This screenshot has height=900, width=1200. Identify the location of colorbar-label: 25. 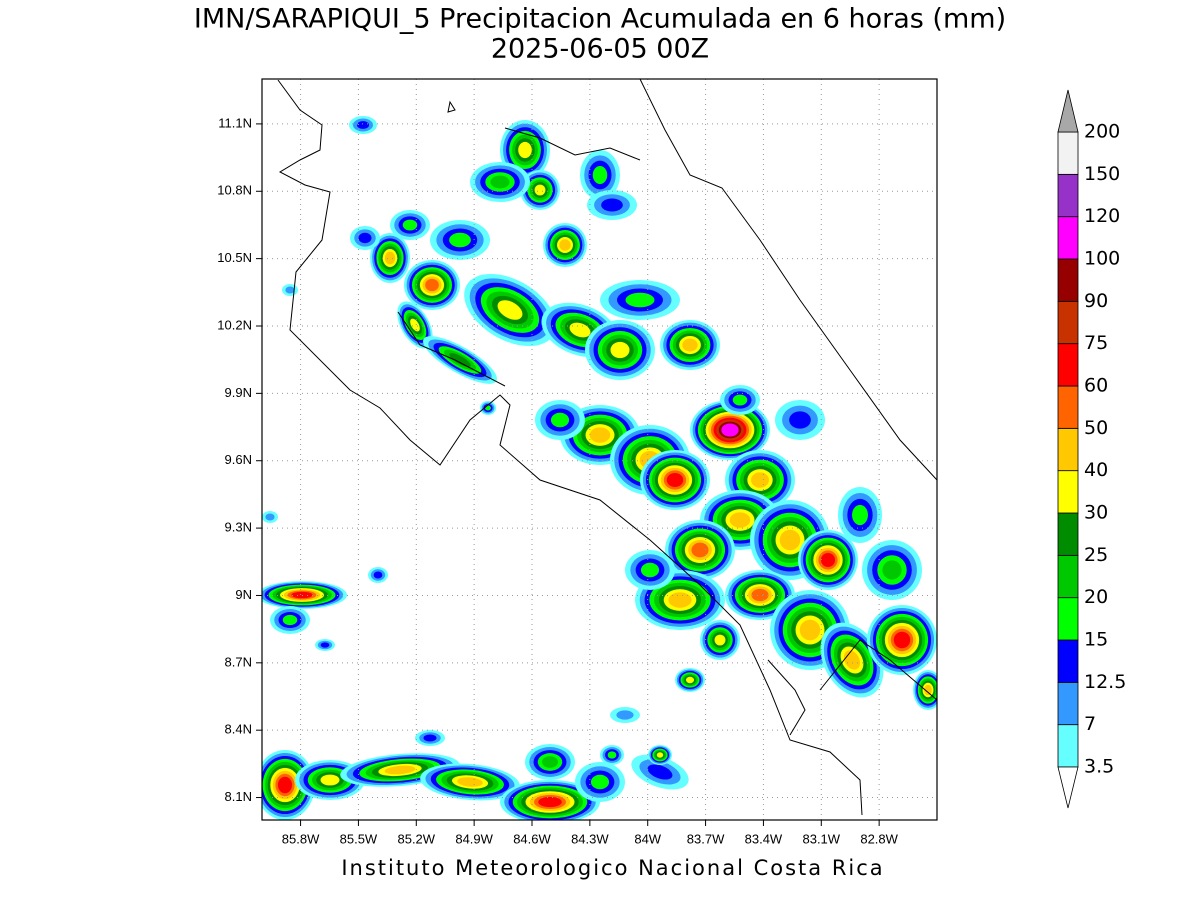
(1096, 555).